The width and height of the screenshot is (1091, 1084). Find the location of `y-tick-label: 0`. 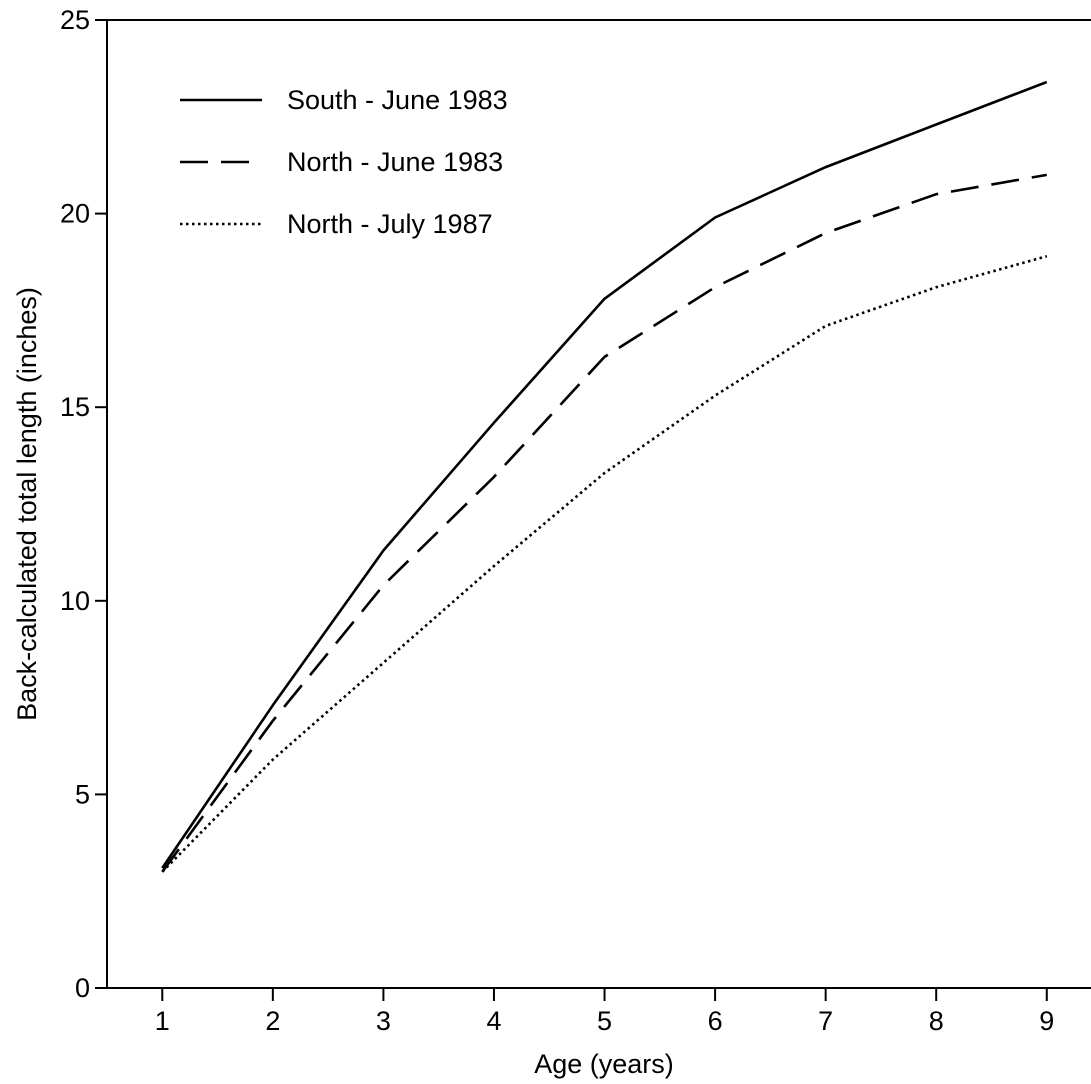

y-tick-label: 0 is located at coordinates (82, 988).